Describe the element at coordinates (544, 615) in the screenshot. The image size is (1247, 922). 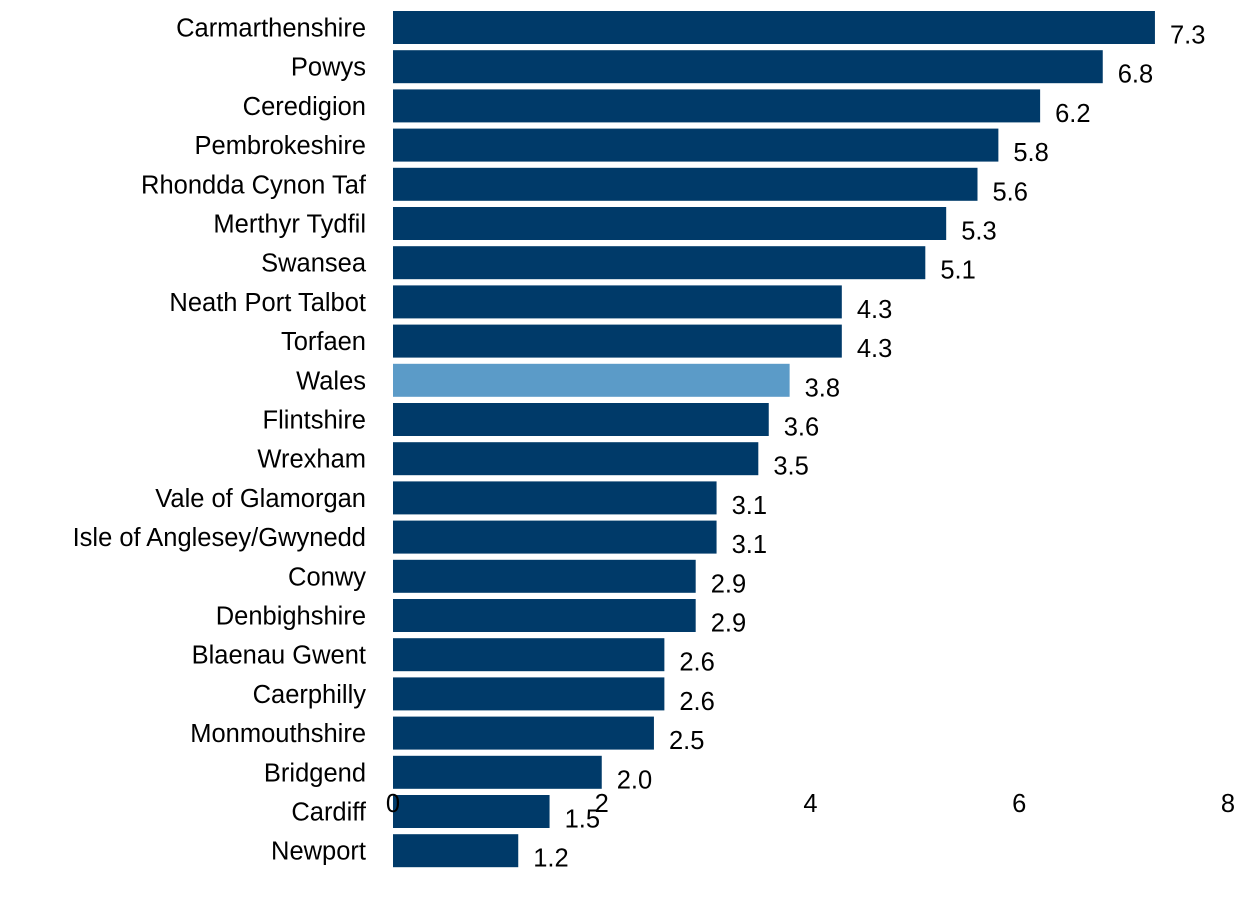
I see `bar-denbighshire` at that location.